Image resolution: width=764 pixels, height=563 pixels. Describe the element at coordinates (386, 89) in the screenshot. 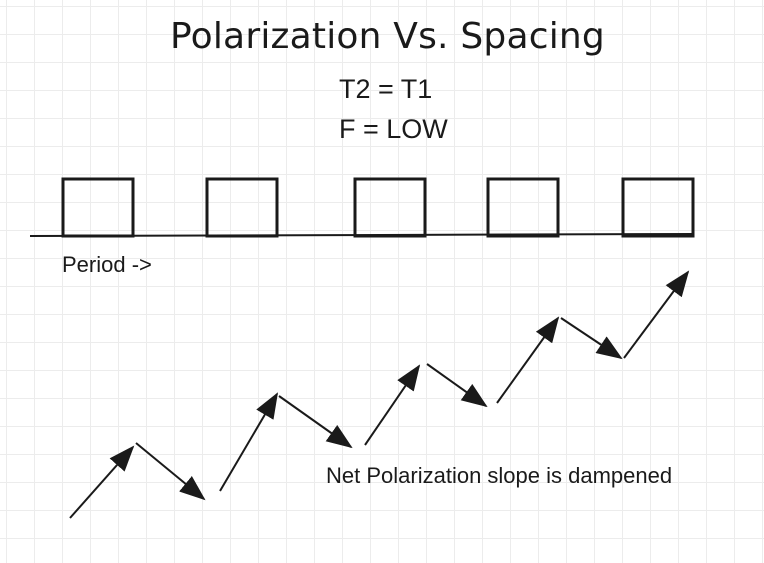

I see `equation-t2-t1: T2 = T1` at that location.